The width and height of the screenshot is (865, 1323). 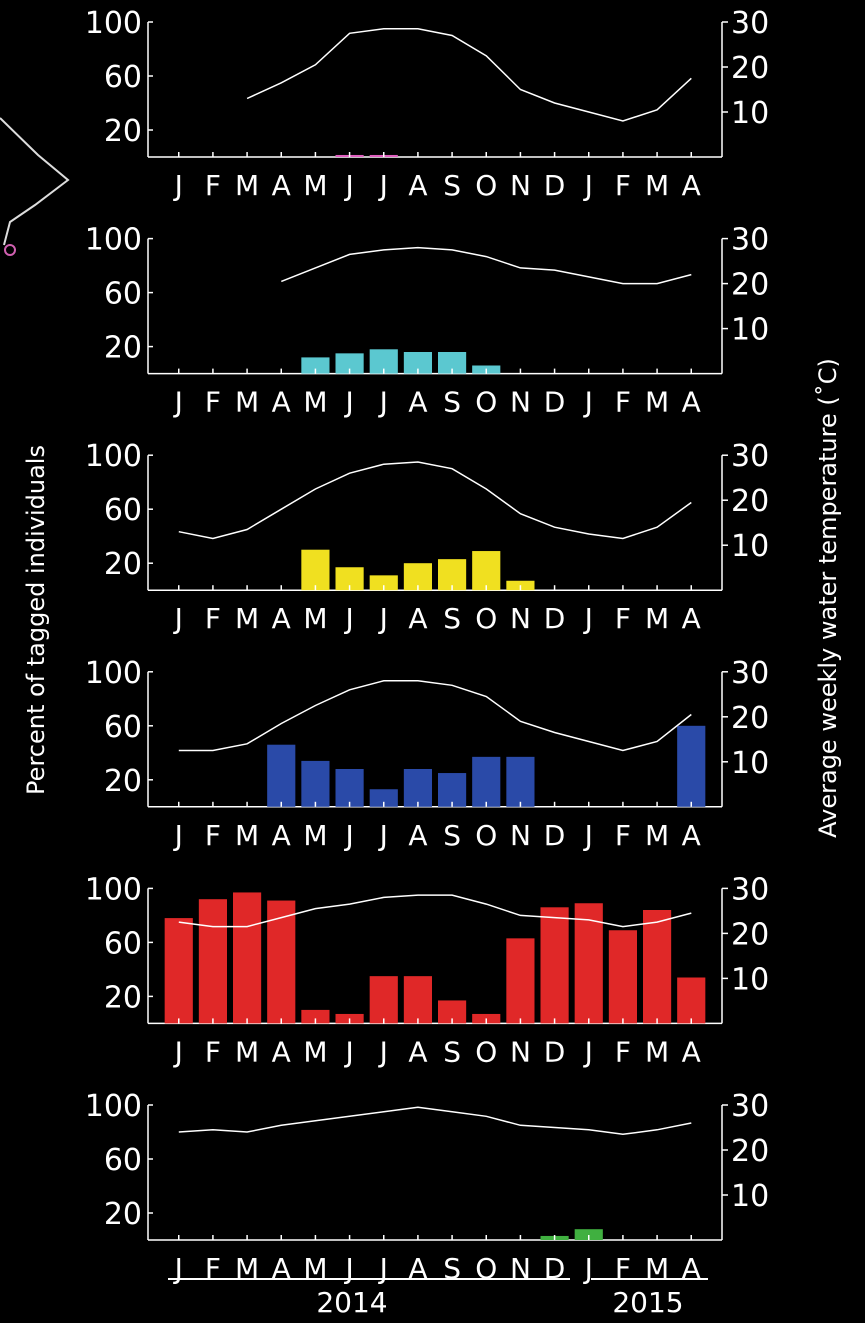 What do you see at coordinates (36, 620) in the screenshot?
I see `left-axis-title: Percent of tagged individuals` at bounding box center [36, 620].